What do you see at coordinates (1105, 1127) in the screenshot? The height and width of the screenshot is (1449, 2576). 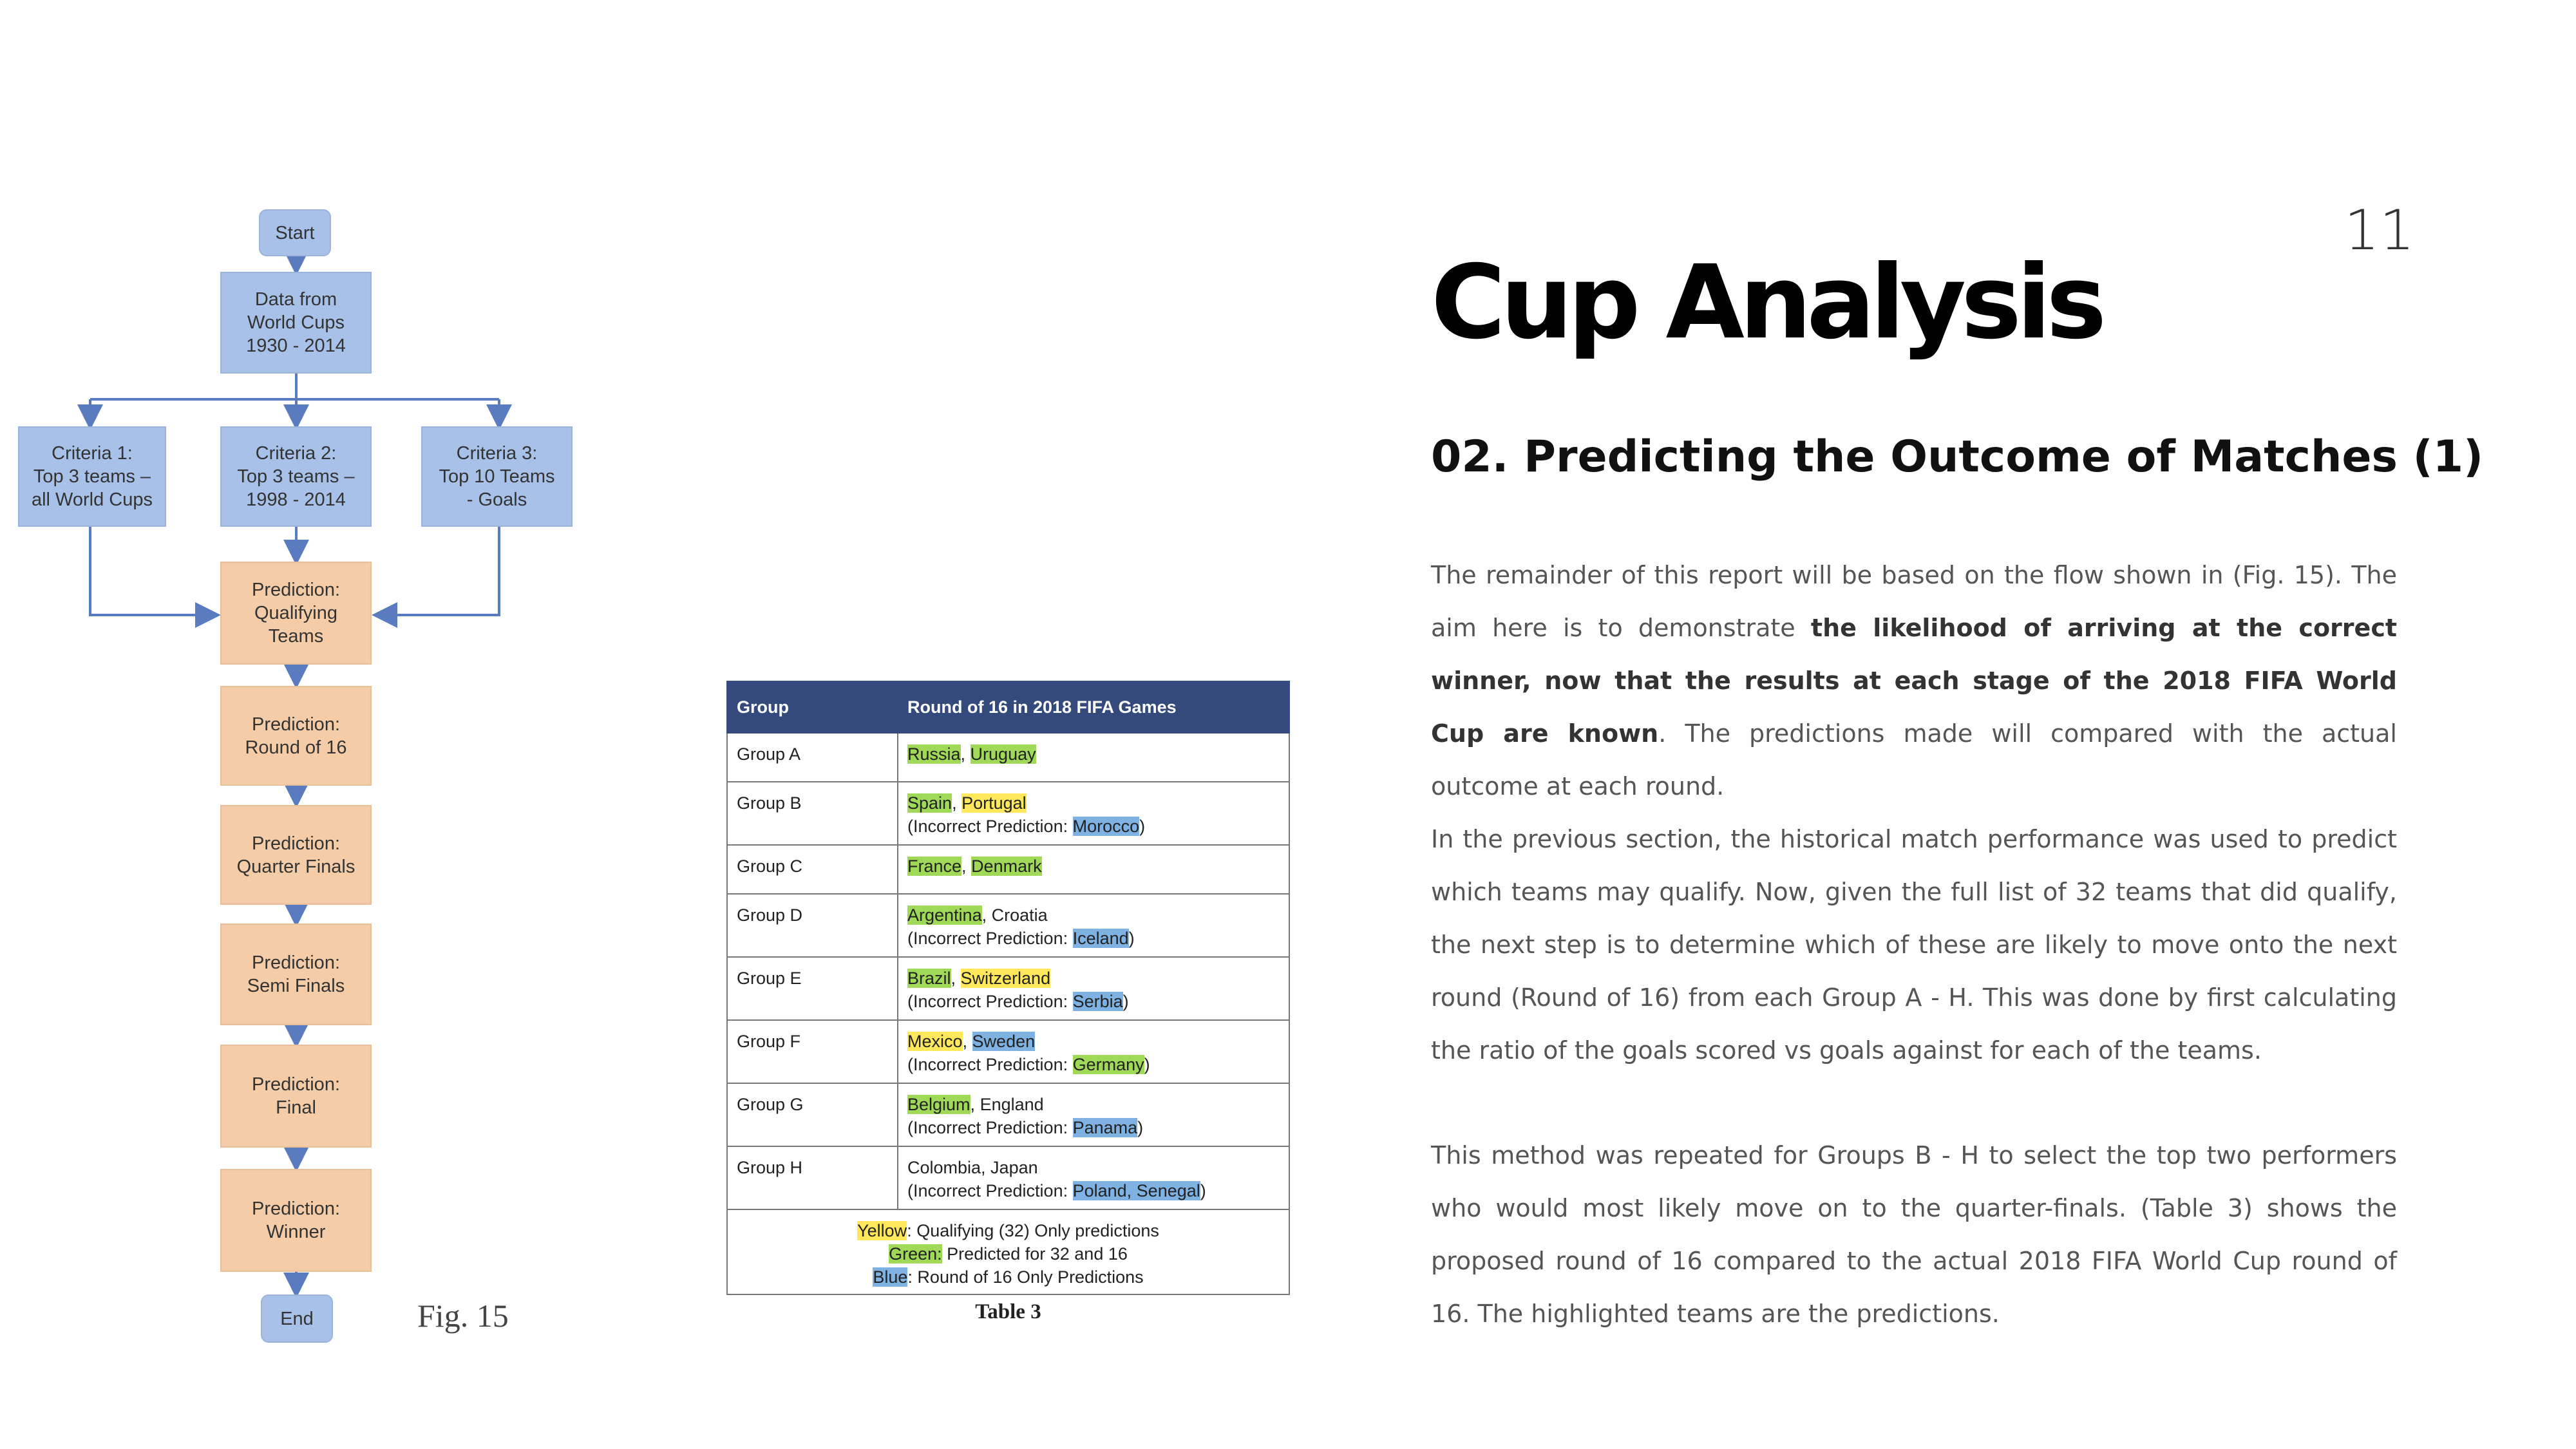 I see `team-highlight: Panama` at bounding box center [1105, 1127].